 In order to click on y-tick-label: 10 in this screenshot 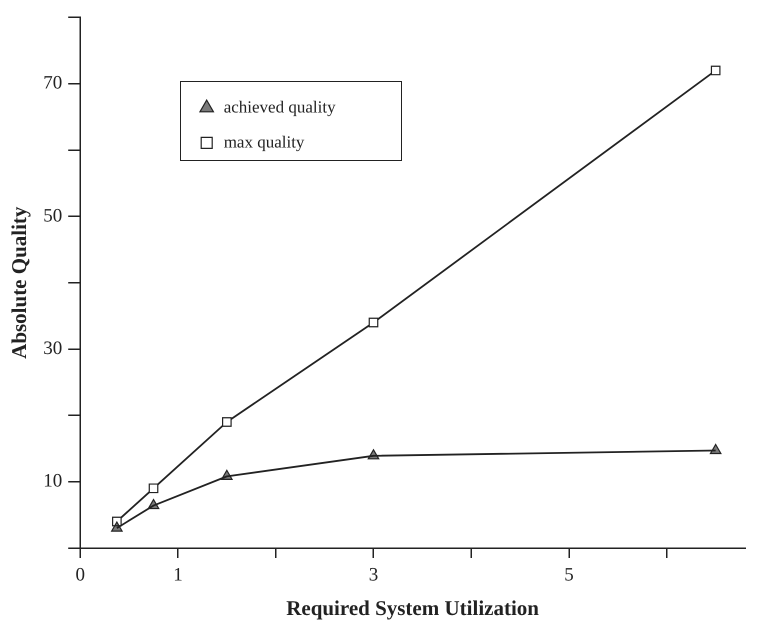, I will do `click(52, 481)`.